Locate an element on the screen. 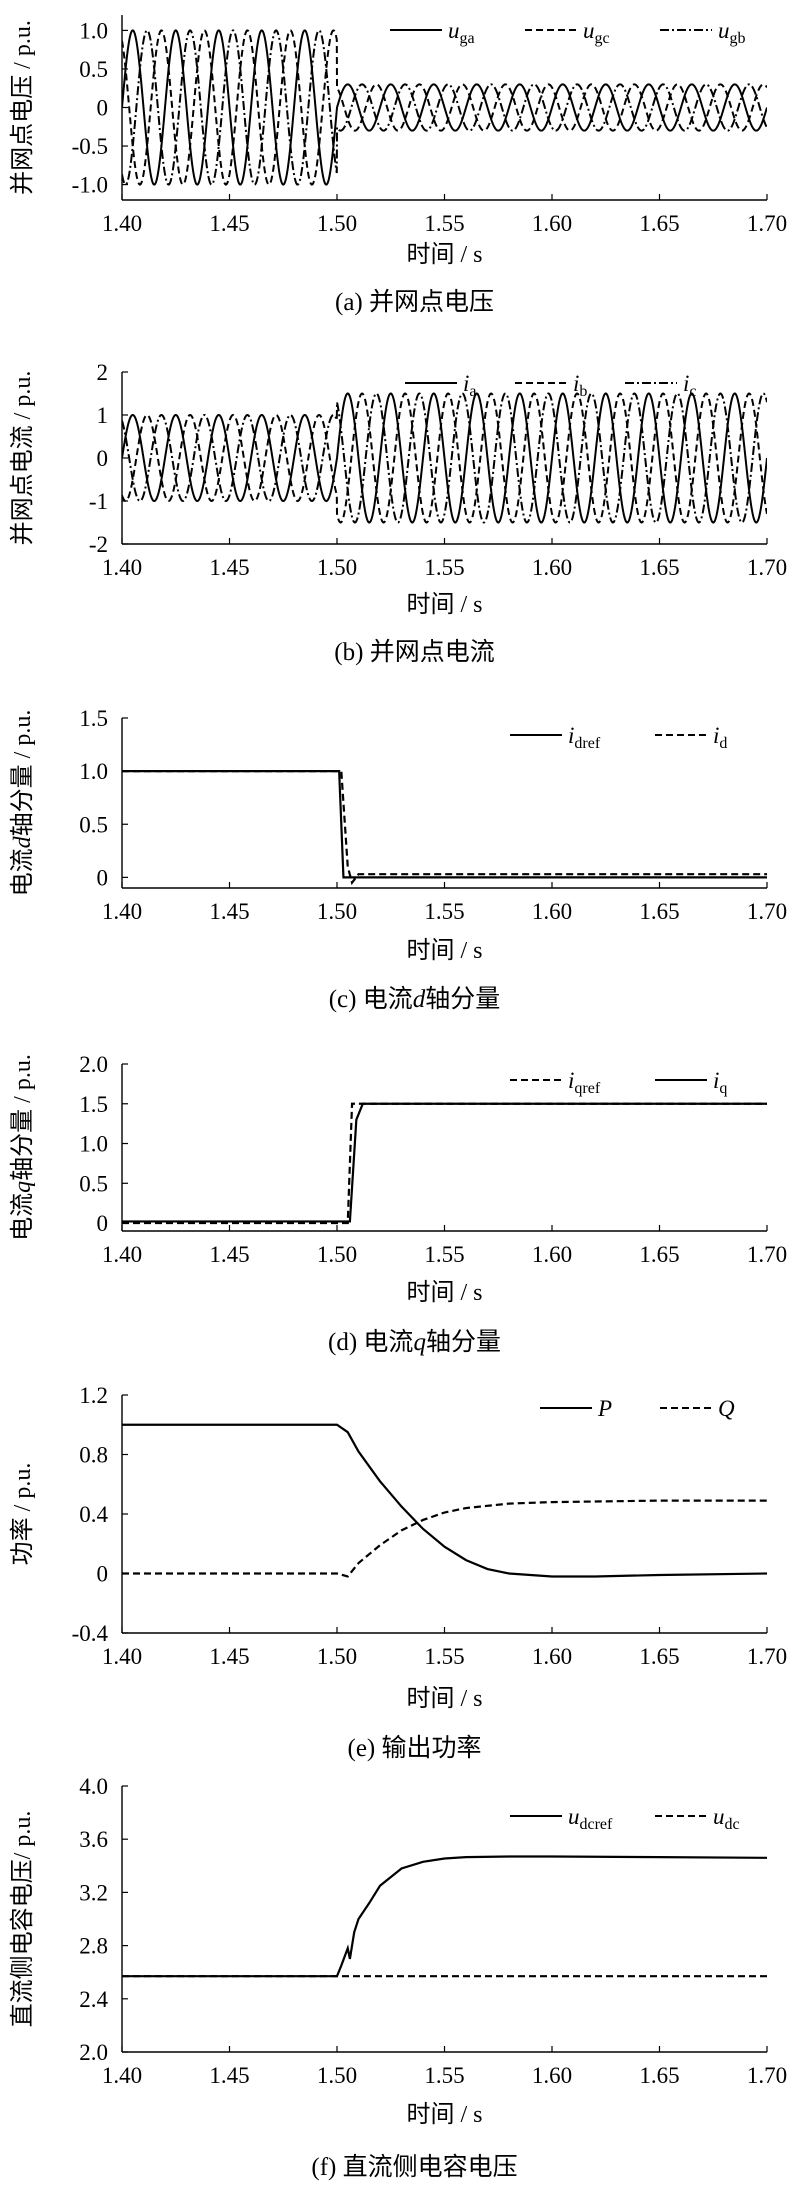  series-line-ic is located at coordinates (444, 458).